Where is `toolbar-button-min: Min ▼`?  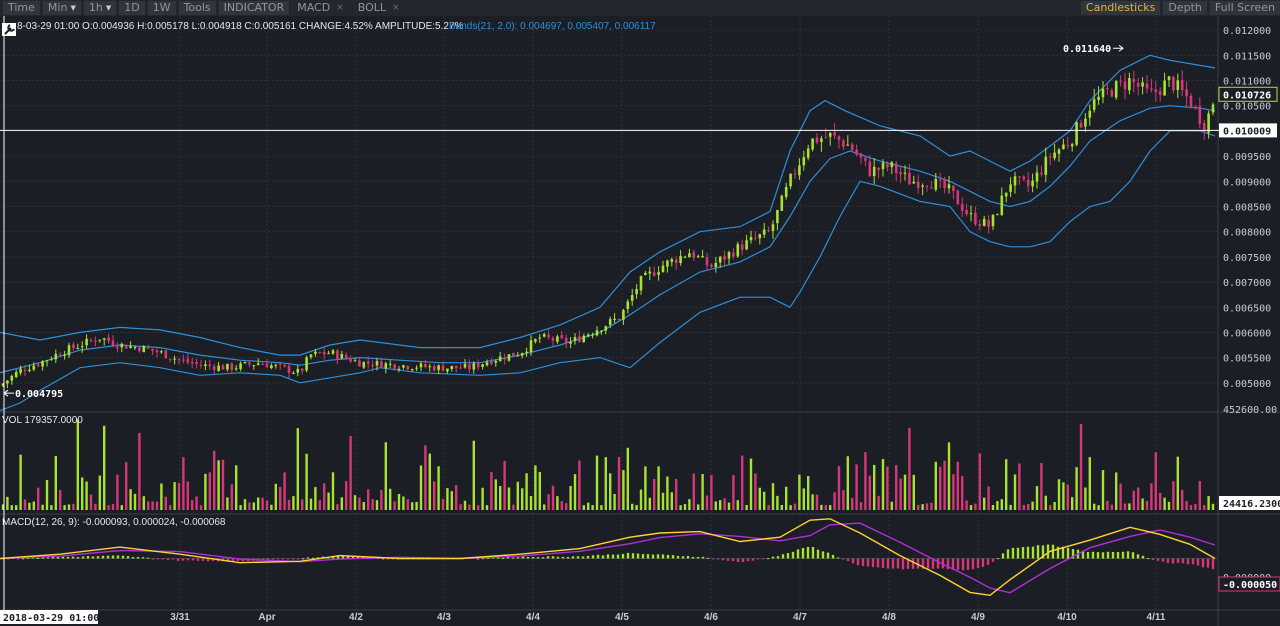 toolbar-button-min: Min ▼ is located at coordinates (61, 8).